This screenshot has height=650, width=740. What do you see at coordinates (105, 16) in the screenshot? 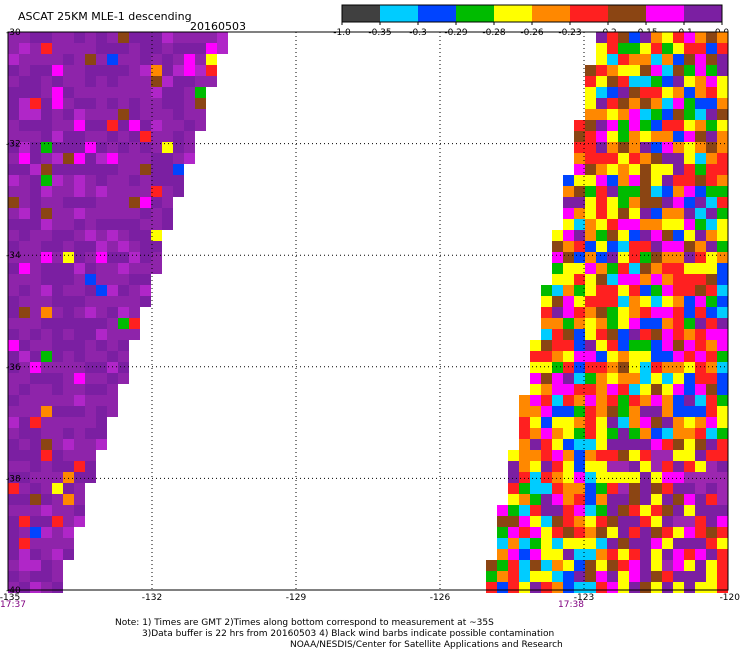
I see `product-title: ASCAT 25KM MLE-1 descending` at bounding box center [105, 16].